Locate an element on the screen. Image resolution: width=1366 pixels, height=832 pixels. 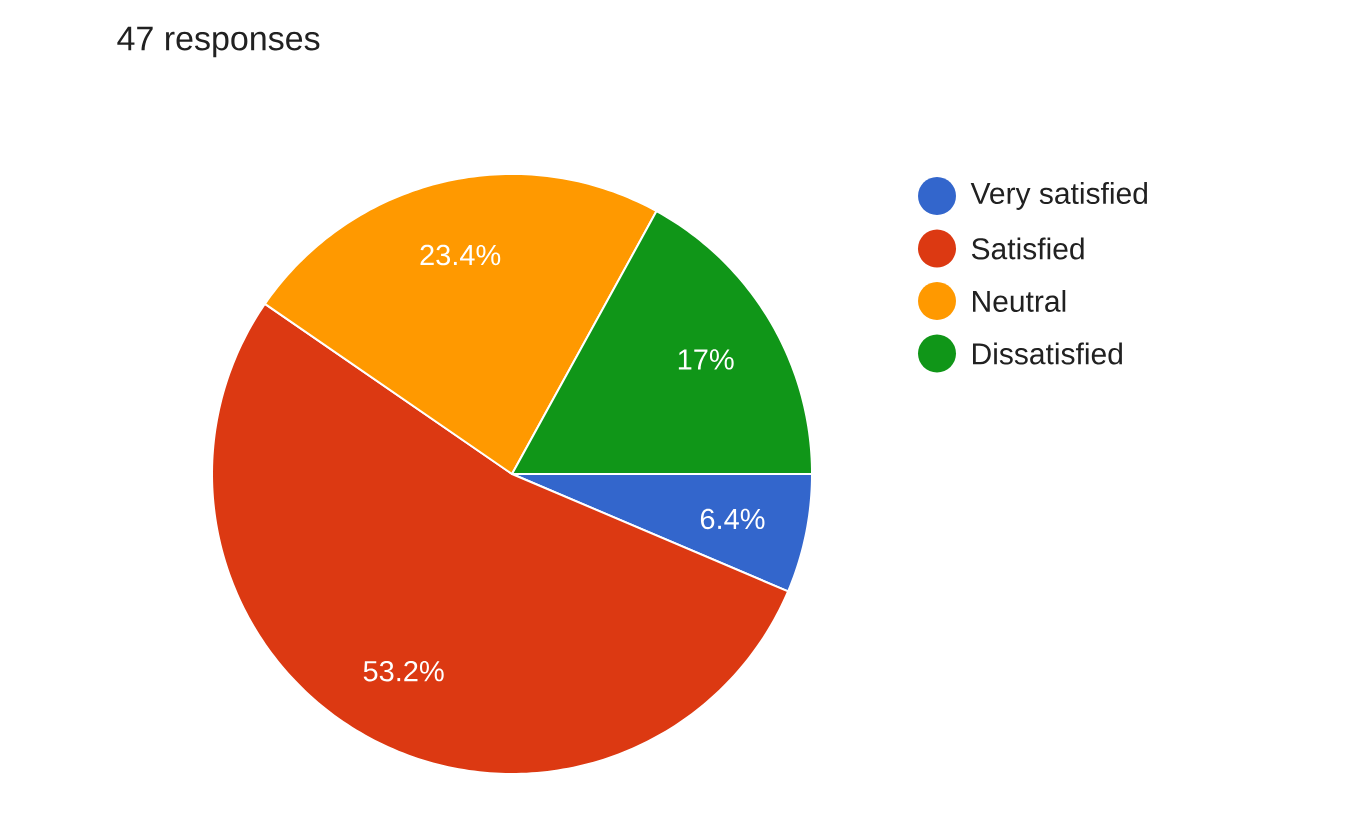
data-label: 17% is located at coordinates (706, 359).